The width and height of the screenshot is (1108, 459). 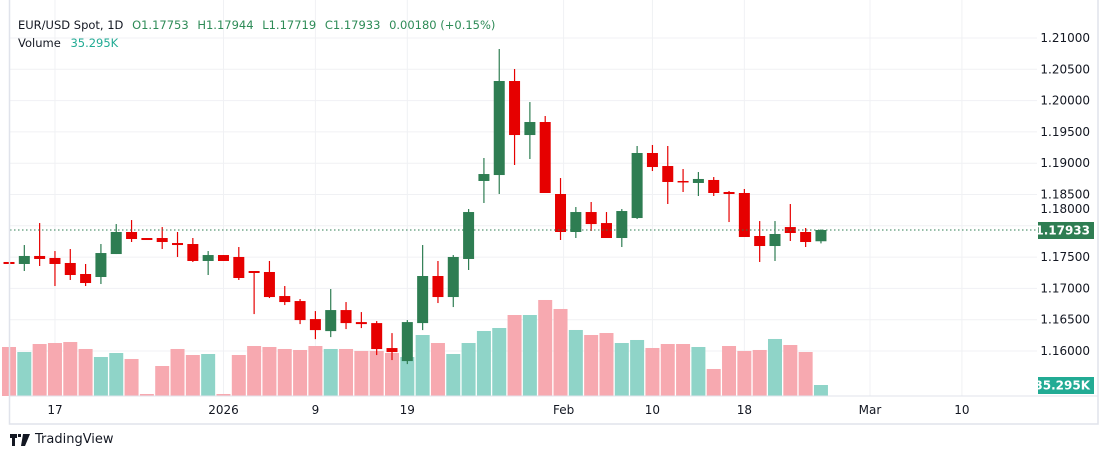 I want to click on volume-label: Volume, so click(x=39, y=43).